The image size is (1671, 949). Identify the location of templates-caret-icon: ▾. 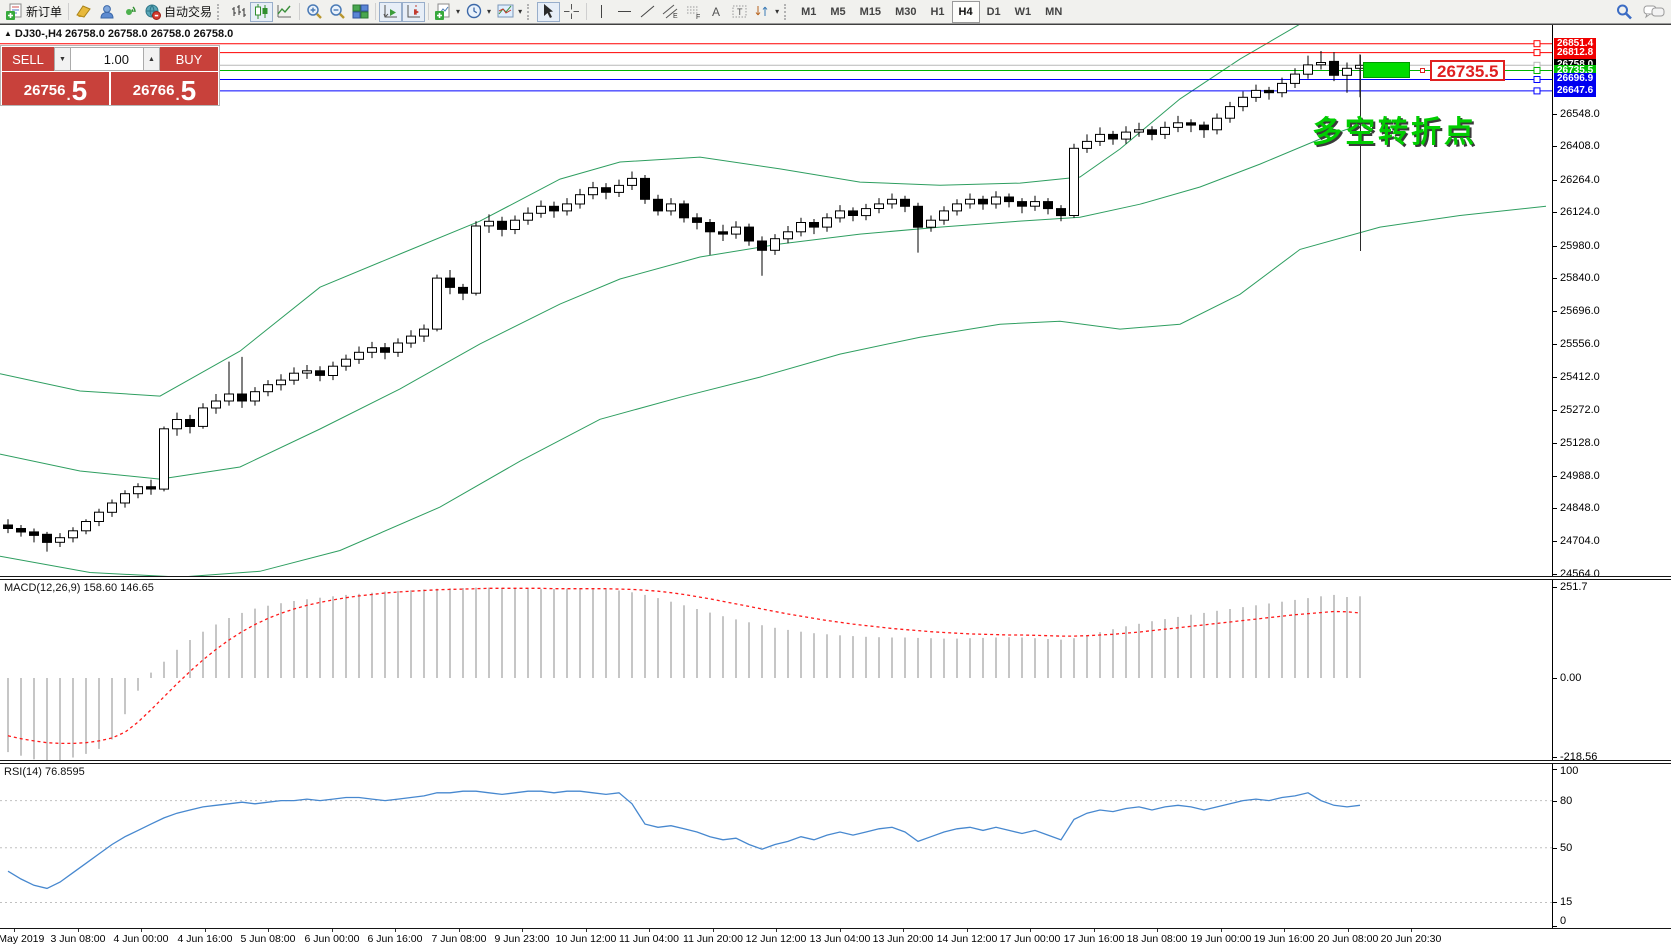
(520, 11).